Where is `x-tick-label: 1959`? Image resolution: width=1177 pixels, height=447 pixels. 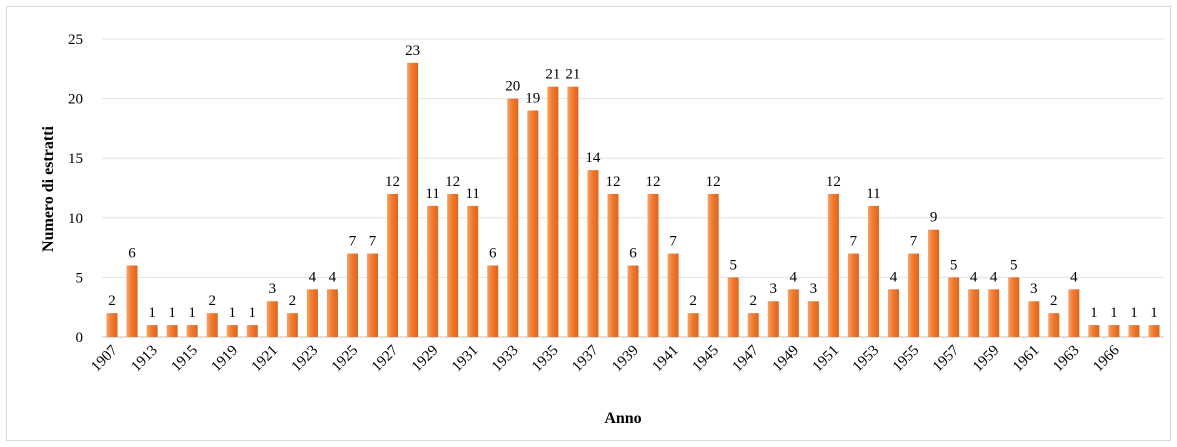
x-tick-label: 1959 is located at coordinates (986, 359).